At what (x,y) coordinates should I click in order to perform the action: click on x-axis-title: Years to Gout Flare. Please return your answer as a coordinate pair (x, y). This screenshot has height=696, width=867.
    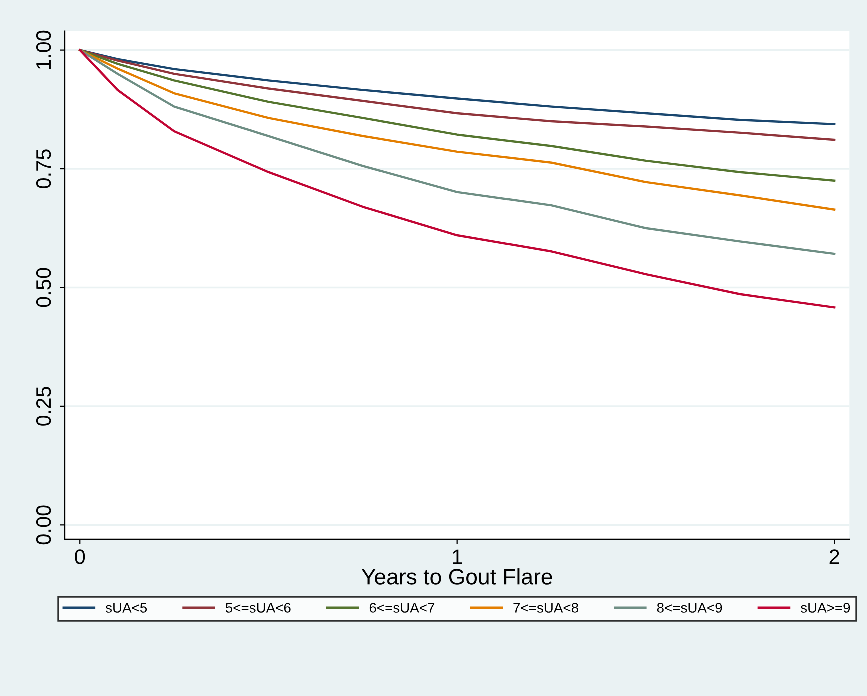
    Looking at the image, I should click on (457, 576).